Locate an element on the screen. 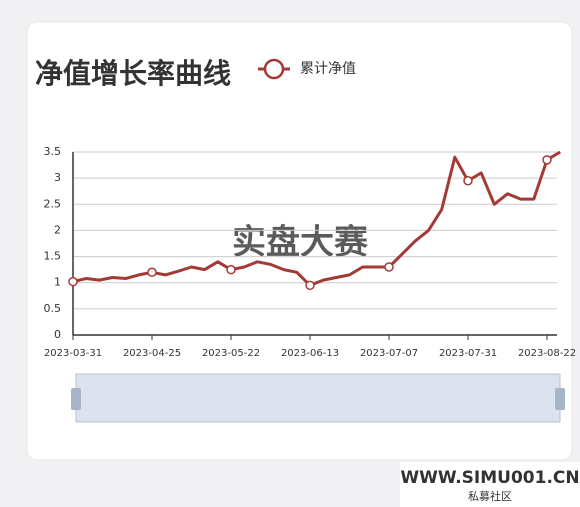  x-tick-label: 2023-03-31 is located at coordinates (73, 353).